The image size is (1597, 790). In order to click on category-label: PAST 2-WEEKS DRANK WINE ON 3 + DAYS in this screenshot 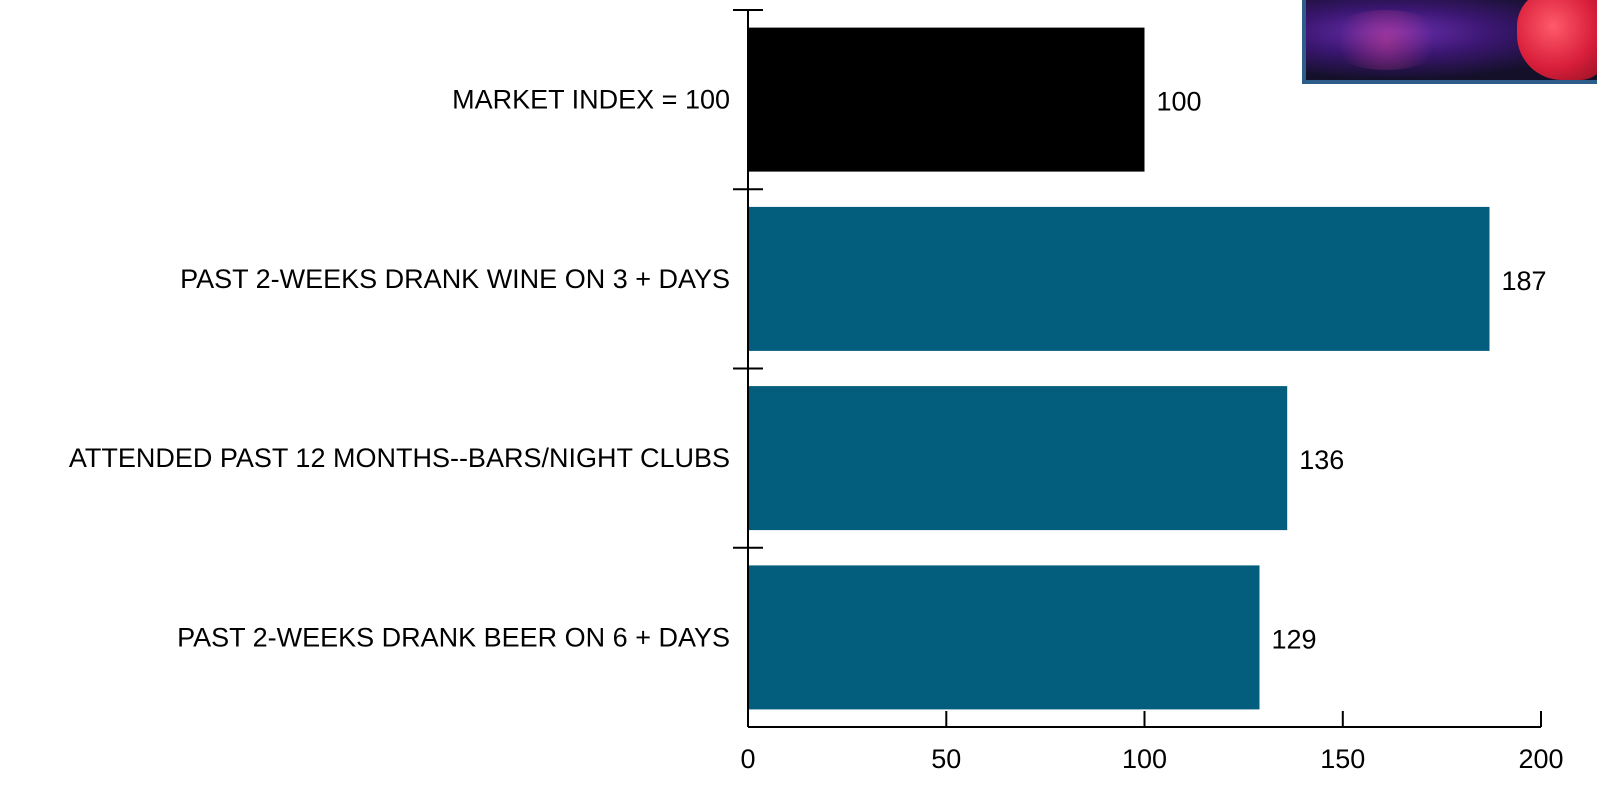, I will do `click(455, 279)`.